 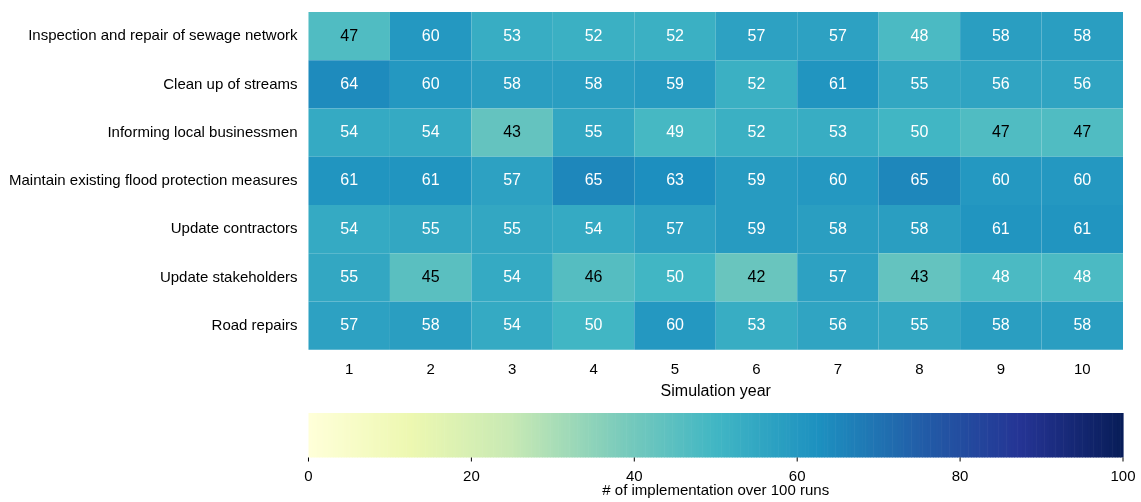 What do you see at coordinates (153, 180) in the screenshot?
I see `y-tick-label: Maintain existing flood protection measures` at bounding box center [153, 180].